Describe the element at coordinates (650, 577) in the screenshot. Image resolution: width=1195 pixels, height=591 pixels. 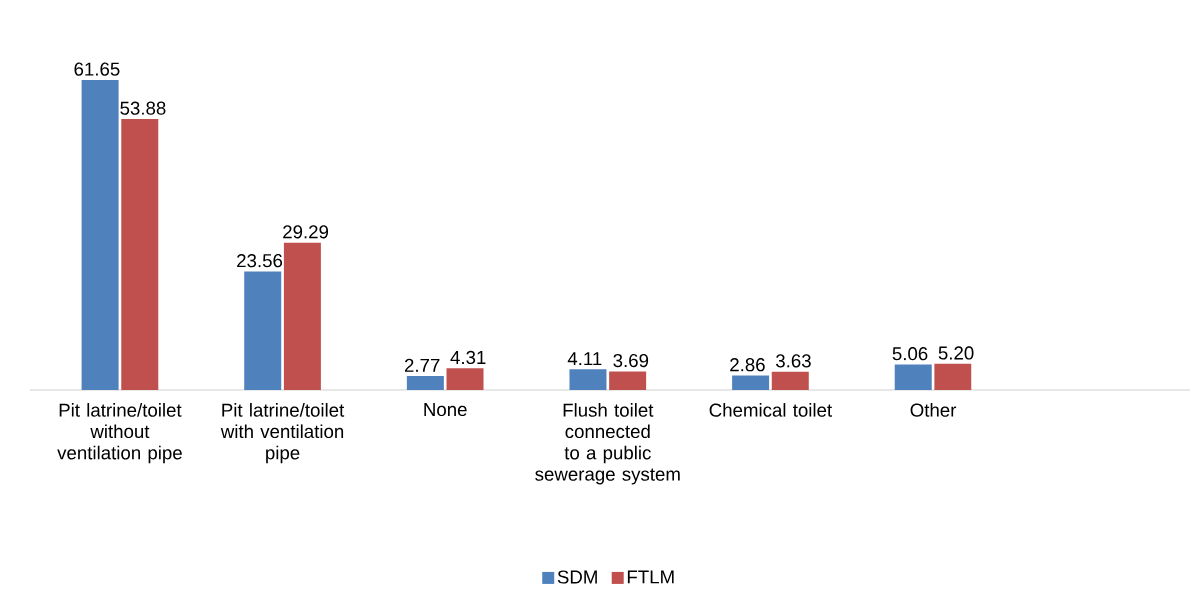
I see `legend-label: FTLM` at that location.